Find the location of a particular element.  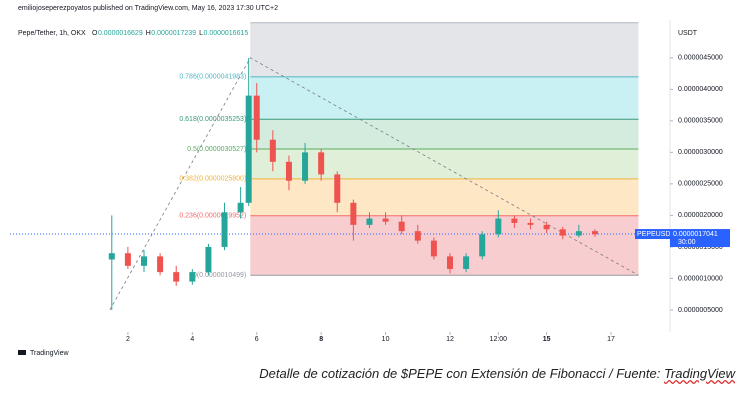

price-text: 0.0000017041 is located at coordinates (695, 234).